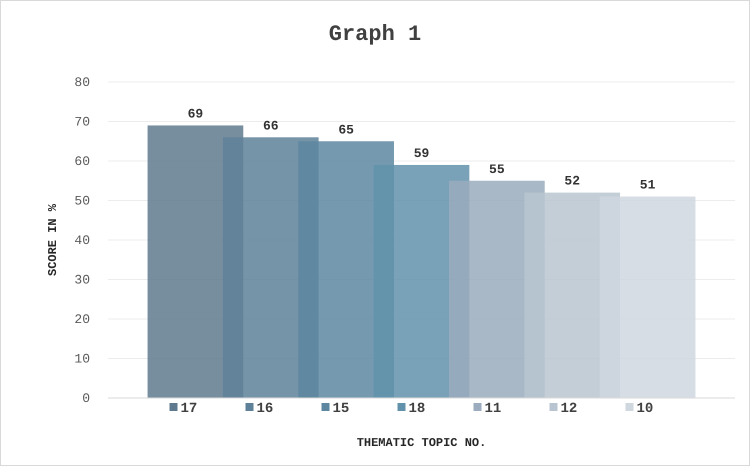 The image size is (750, 466). Describe the element at coordinates (82, 122) in the screenshot. I see `y-tick-label: 70` at that location.